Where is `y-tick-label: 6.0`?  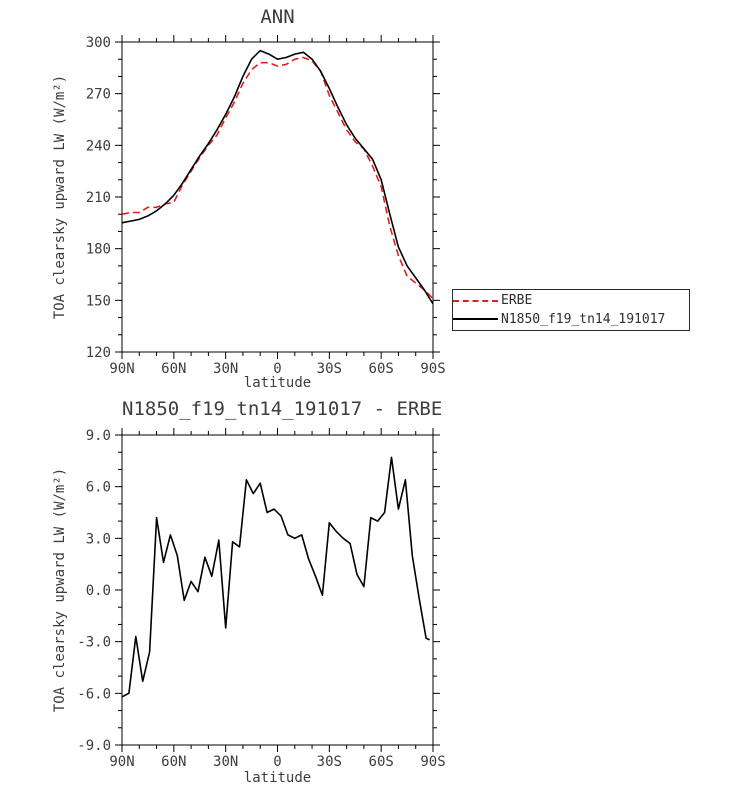 y-tick-label: 6.0 is located at coordinates (98, 488).